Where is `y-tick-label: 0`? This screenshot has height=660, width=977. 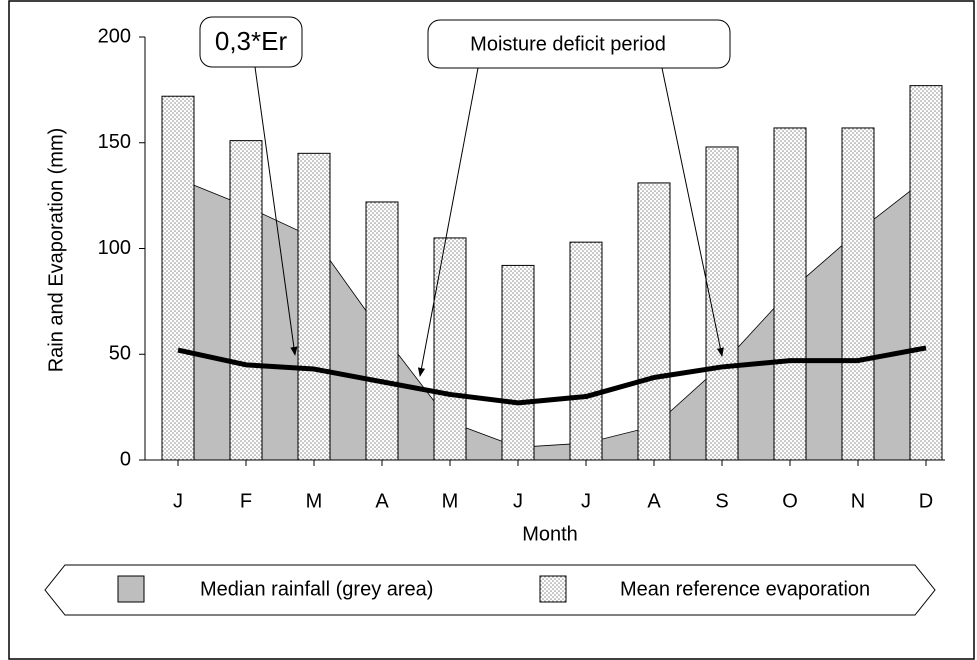 y-tick-label: 0 is located at coordinates (125, 459).